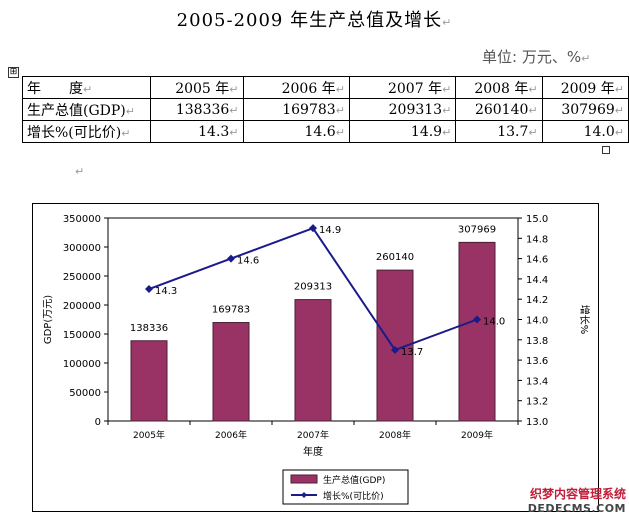 The height and width of the screenshot is (519, 629). I want to click on table-resize-handle-icon, so click(606, 150).